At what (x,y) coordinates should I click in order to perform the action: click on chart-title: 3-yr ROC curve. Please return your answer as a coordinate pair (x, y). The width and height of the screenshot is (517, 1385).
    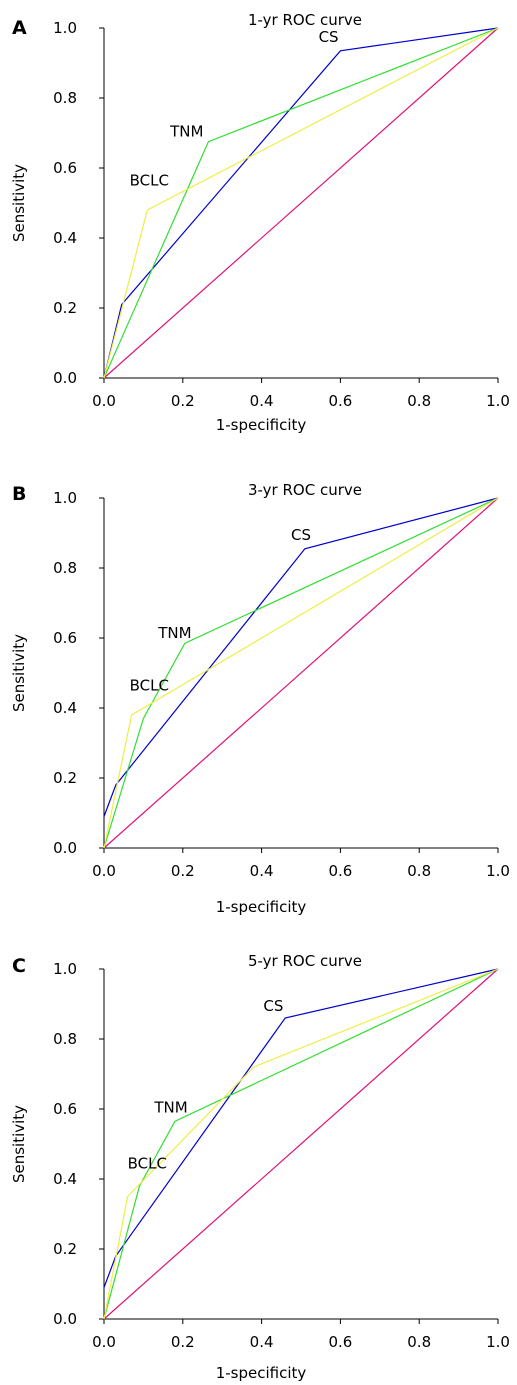
    Looking at the image, I should click on (305, 490).